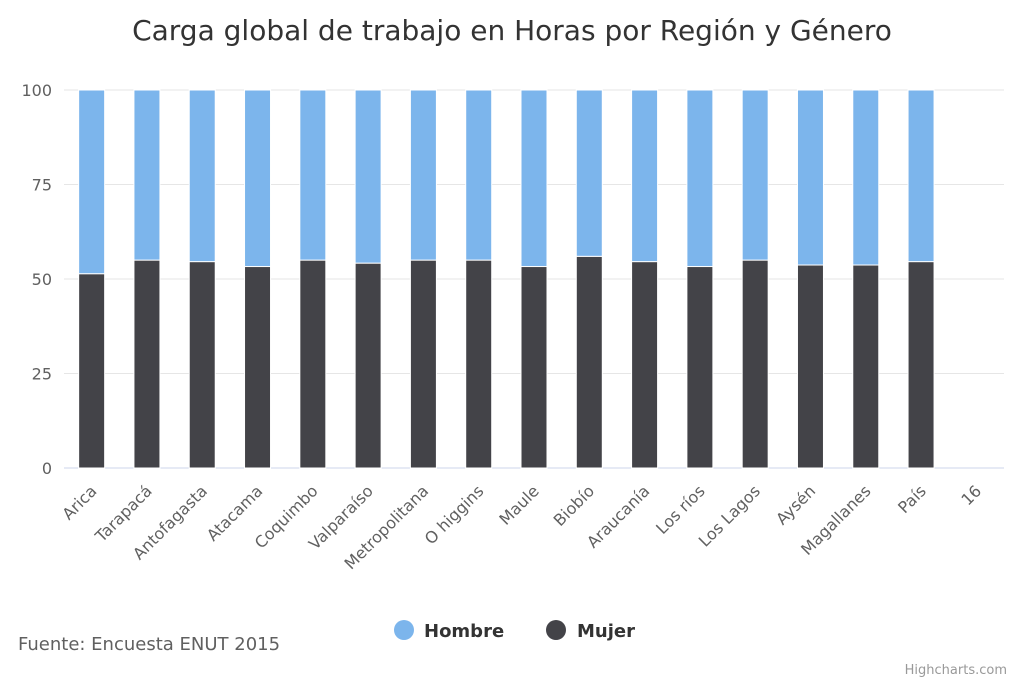 The image size is (1024, 683). What do you see at coordinates (518, 504) in the screenshot?
I see `x-tick-label: Maule` at bounding box center [518, 504].